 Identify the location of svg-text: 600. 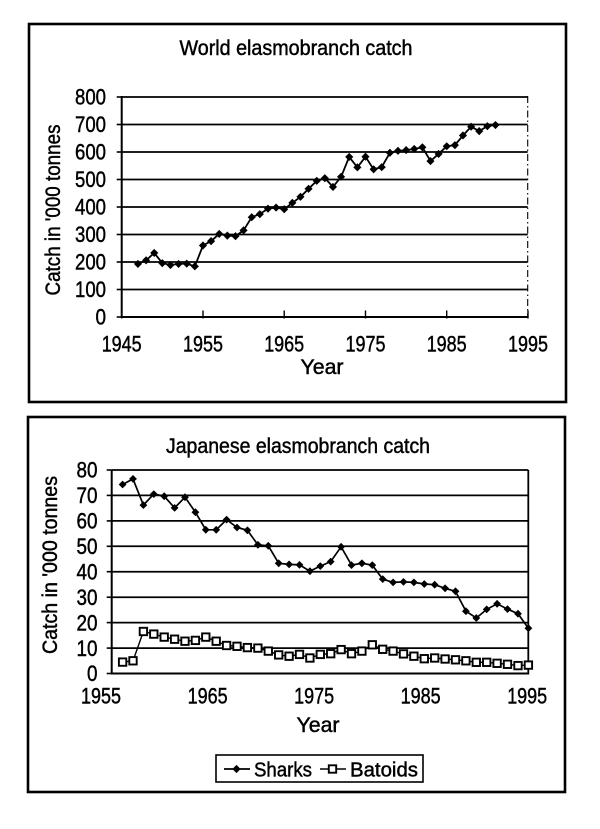
(90, 152).